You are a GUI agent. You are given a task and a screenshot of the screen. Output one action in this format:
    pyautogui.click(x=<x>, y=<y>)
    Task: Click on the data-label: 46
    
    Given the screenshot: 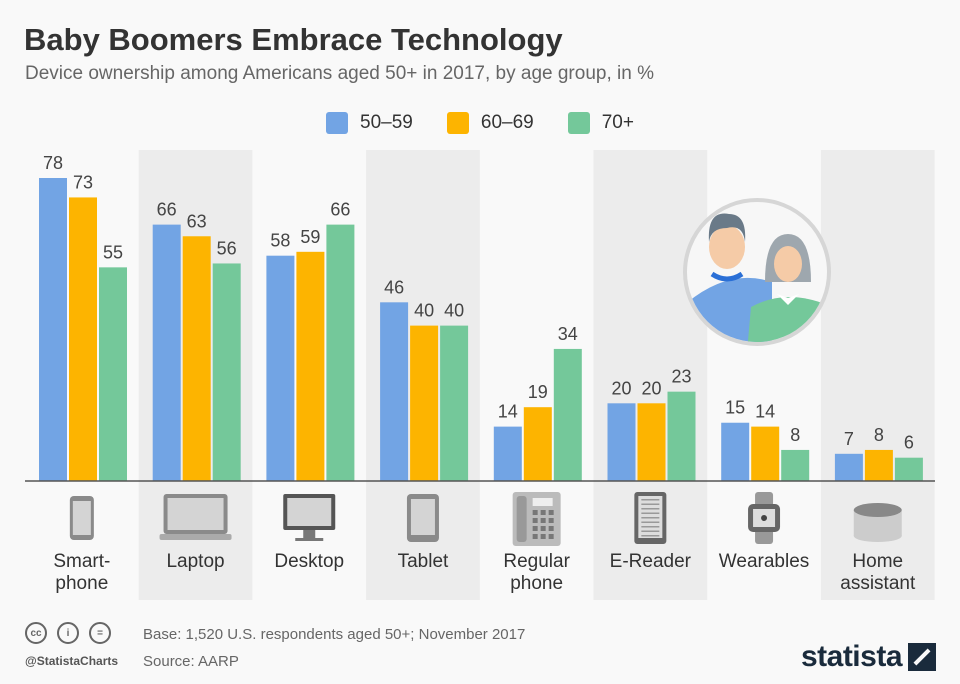 What is the action you would take?
    pyautogui.click(x=394, y=287)
    